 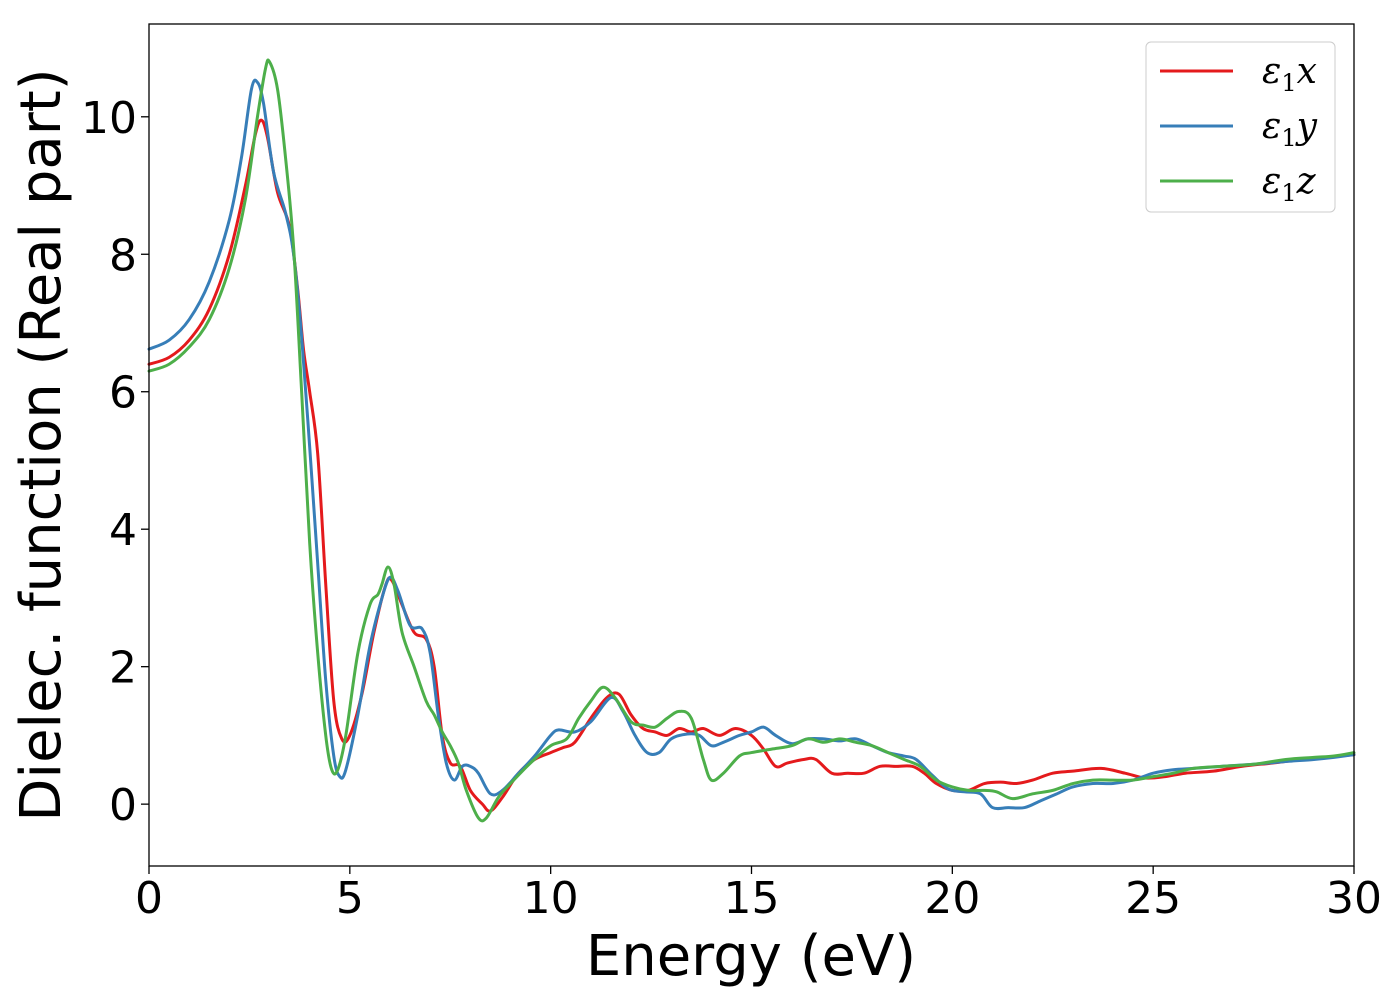 I want to click on y-axis-ticks: 0 2 4 6 8 10, so click(x=115, y=462).